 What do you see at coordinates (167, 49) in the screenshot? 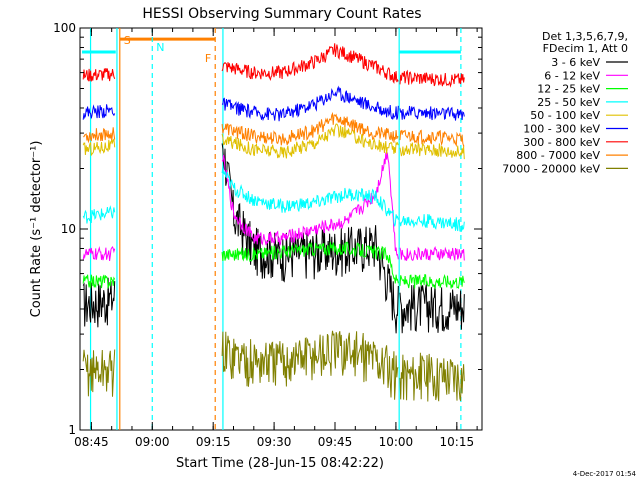
I see `annotations: S N F` at bounding box center [167, 49].